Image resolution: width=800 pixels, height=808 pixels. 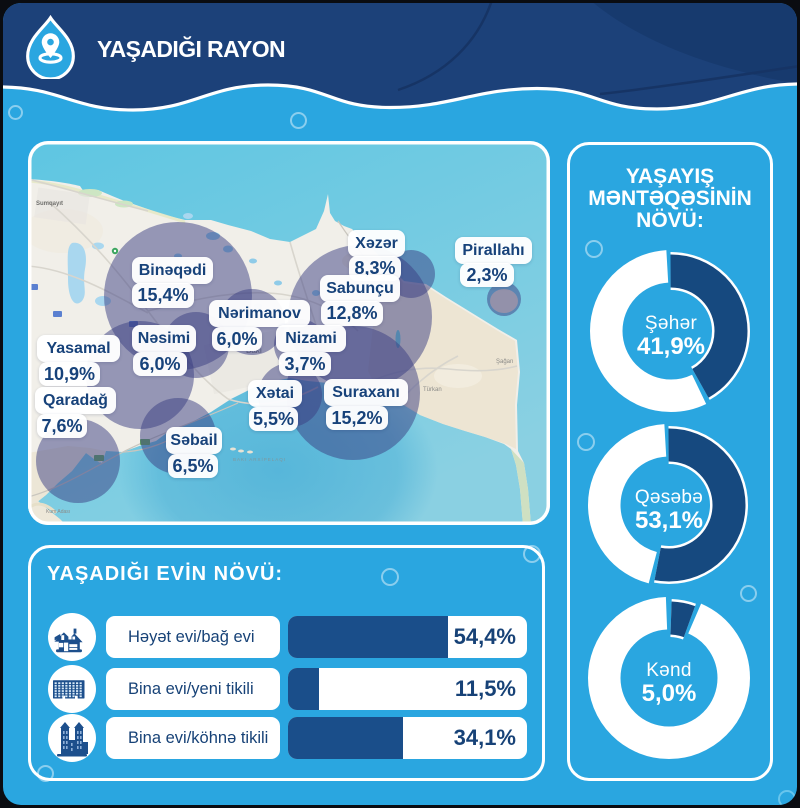 I want to click on svg-text: Sumqayıt, so click(x=49, y=204).